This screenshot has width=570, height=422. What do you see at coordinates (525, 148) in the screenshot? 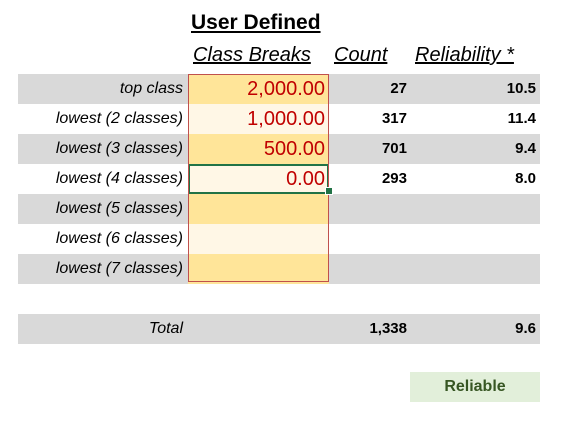
I see `reliability-cell: 9.4` at bounding box center [525, 148].